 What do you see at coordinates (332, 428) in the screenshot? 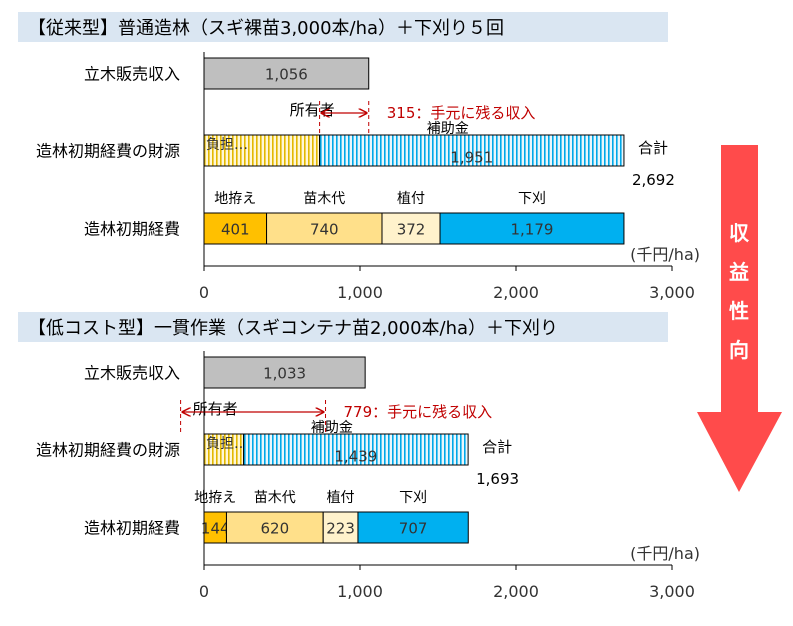
I see `panel-2-label-subsidy-name: 補助金` at bounding box center [332, 428].